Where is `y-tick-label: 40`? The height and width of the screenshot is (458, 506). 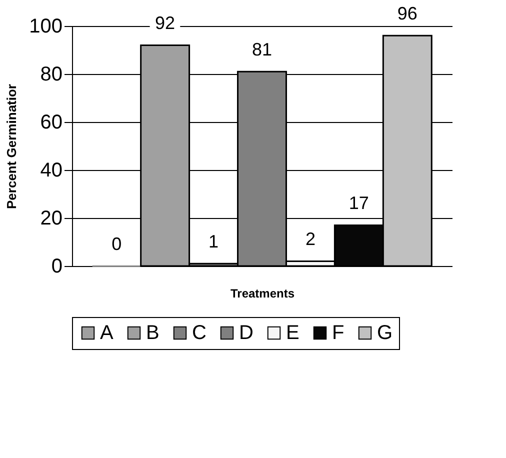
y-tick-label: 40 is located at coordinates (51, 171).